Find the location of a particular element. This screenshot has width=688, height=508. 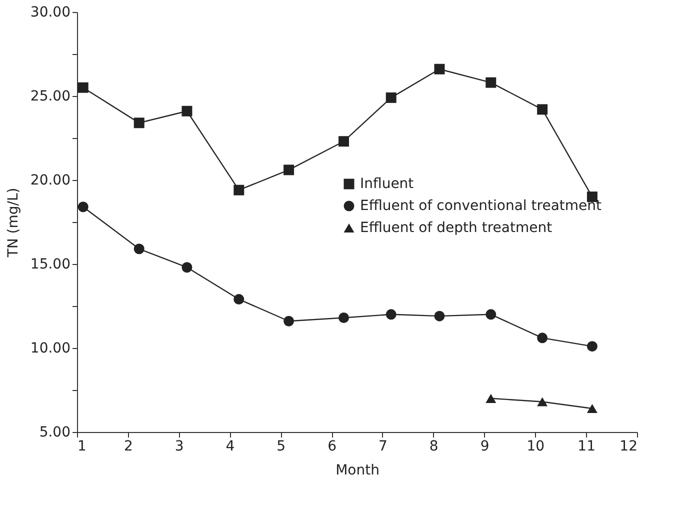

y-tick-label: 15.00 is located at coordinates (50, 264).